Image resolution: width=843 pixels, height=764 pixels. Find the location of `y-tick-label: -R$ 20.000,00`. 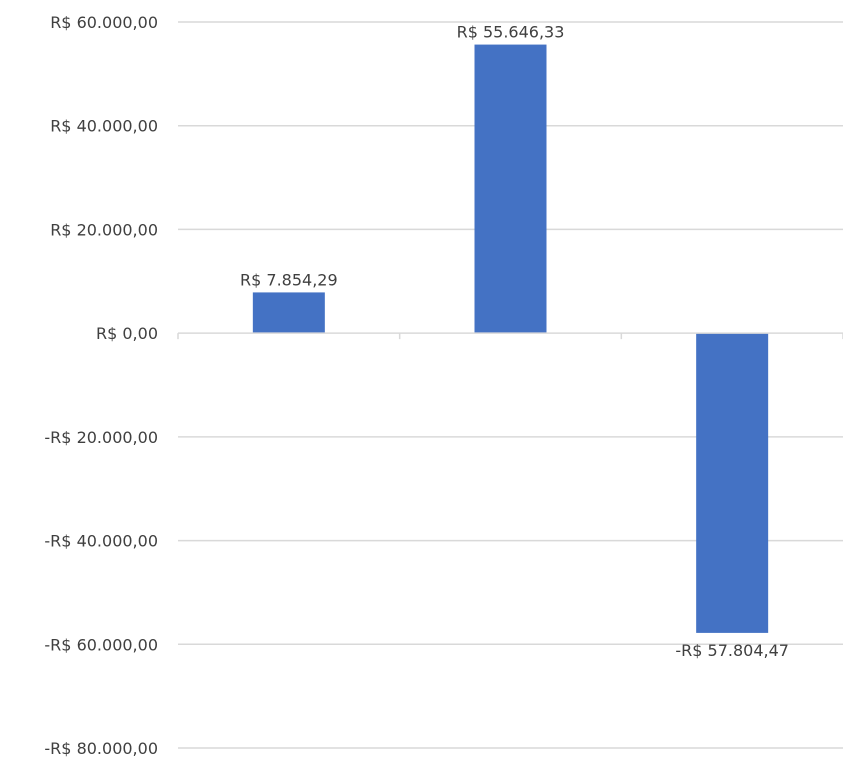

y-tick-label: -R$ 20.000,00 is located at coordinates (101, 437).